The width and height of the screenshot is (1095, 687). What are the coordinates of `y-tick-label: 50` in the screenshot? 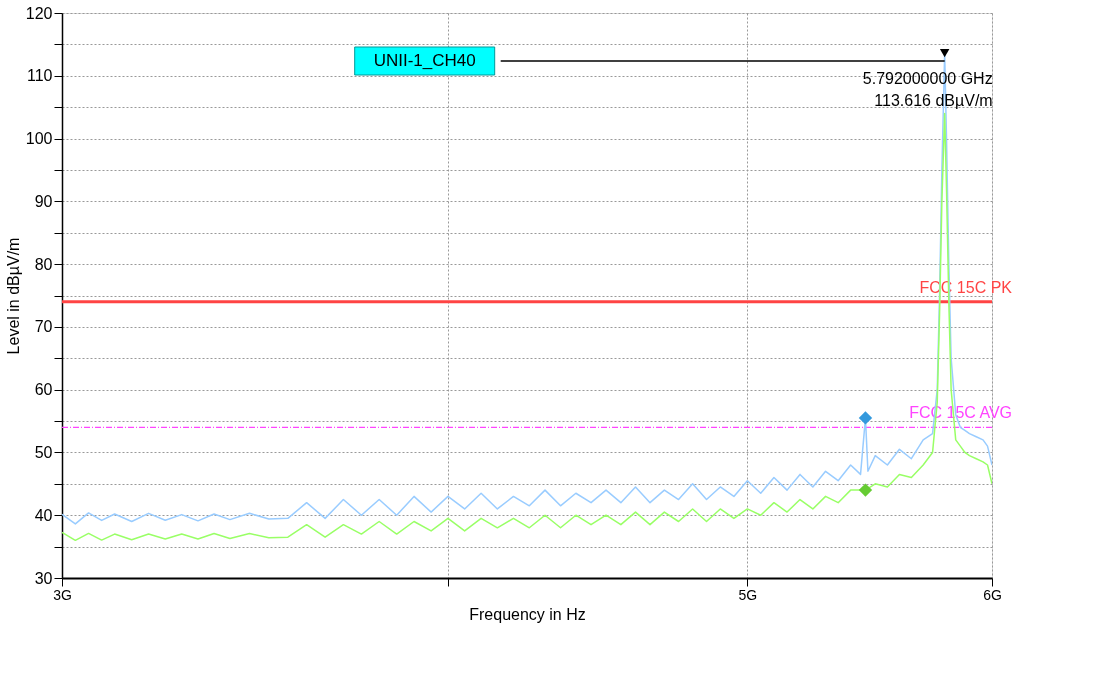 It's located at (43, 452).